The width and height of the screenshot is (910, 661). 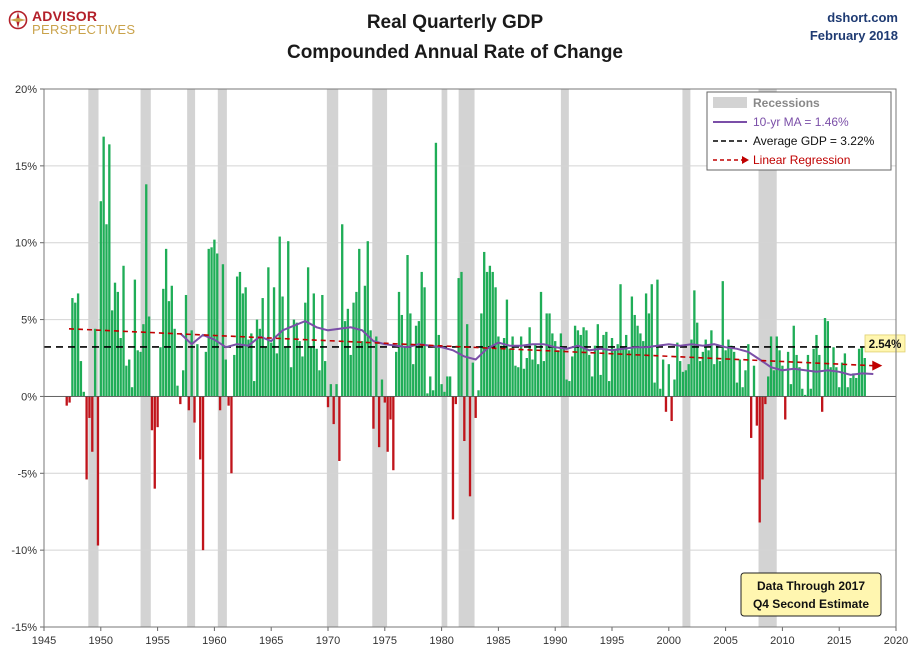 What do you see at coordinates (814, 141) in the screenshot?
I see `legend-label-2: Average GDP = 3.22%` at bounding box center [814, 141].